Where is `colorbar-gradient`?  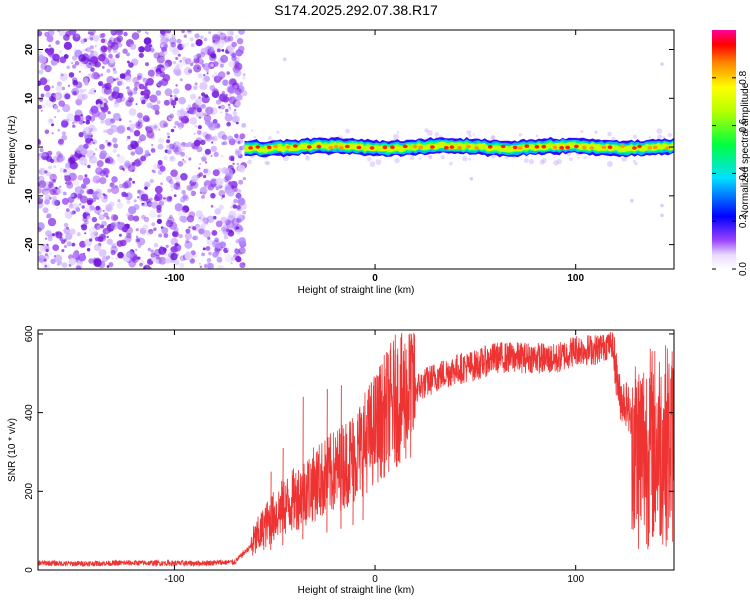 colorbar-gradient is located at coordinates (724, 149).